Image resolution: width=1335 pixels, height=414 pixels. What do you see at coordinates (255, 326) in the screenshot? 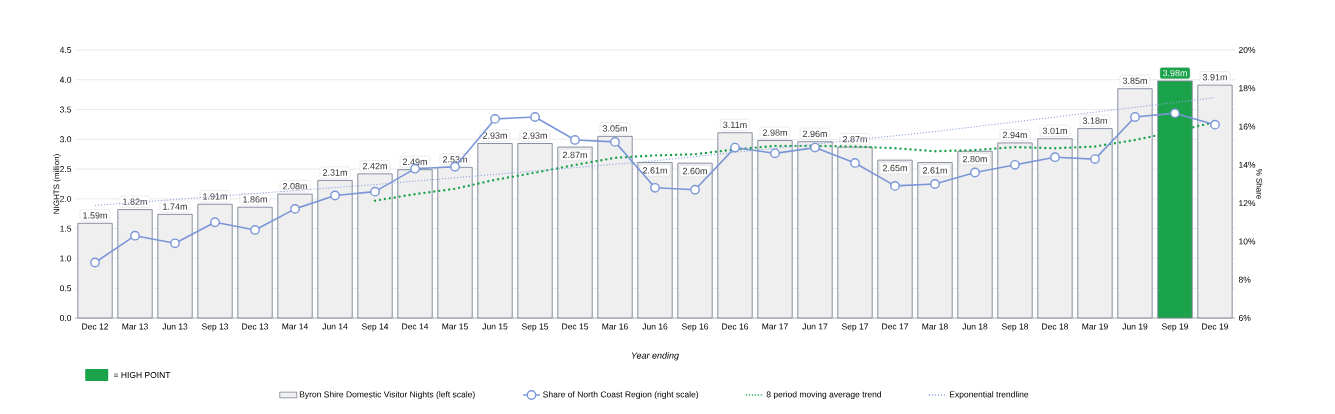
I see `x-tick-label: Dec 13` at bounding box center [255, 326].